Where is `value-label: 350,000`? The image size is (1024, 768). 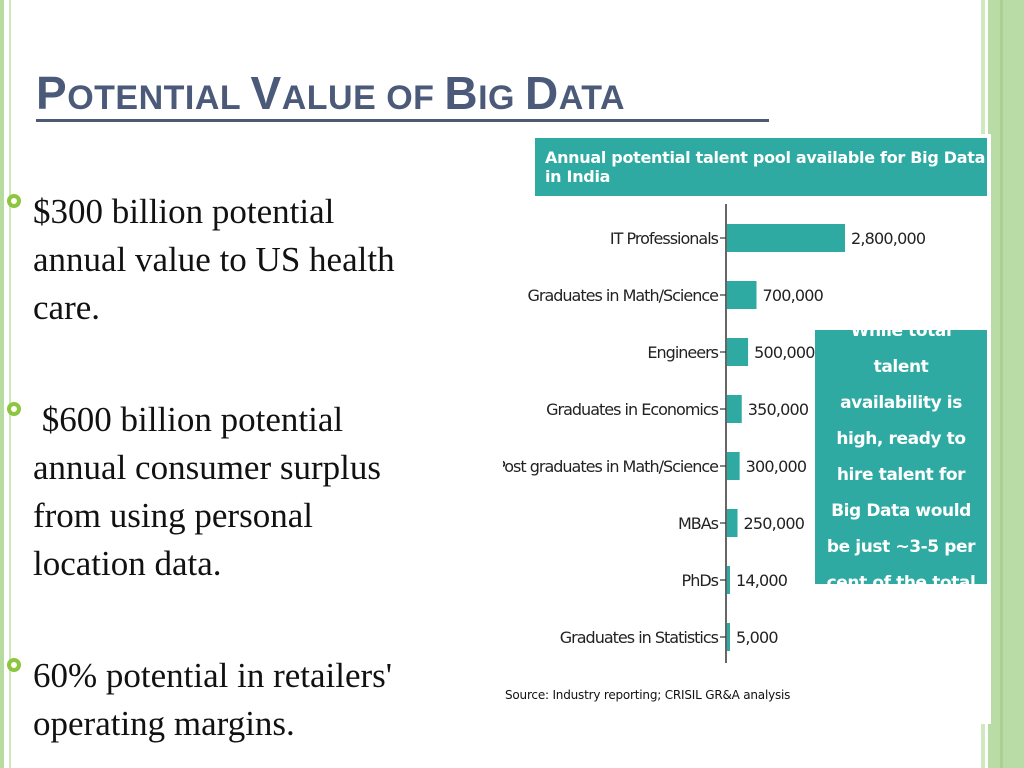 value-label: 350,000 is located at coordinates (778, 409).